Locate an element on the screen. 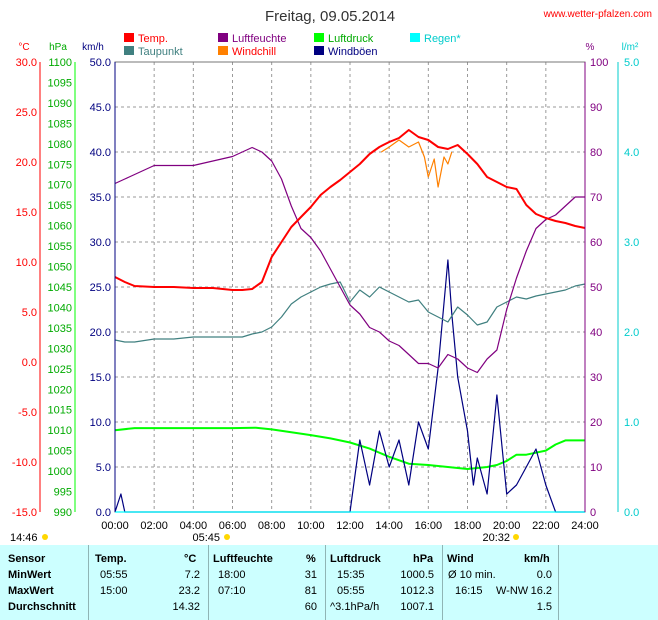  rain-tick-label: 1.0 is located at coordinates (631, 423).